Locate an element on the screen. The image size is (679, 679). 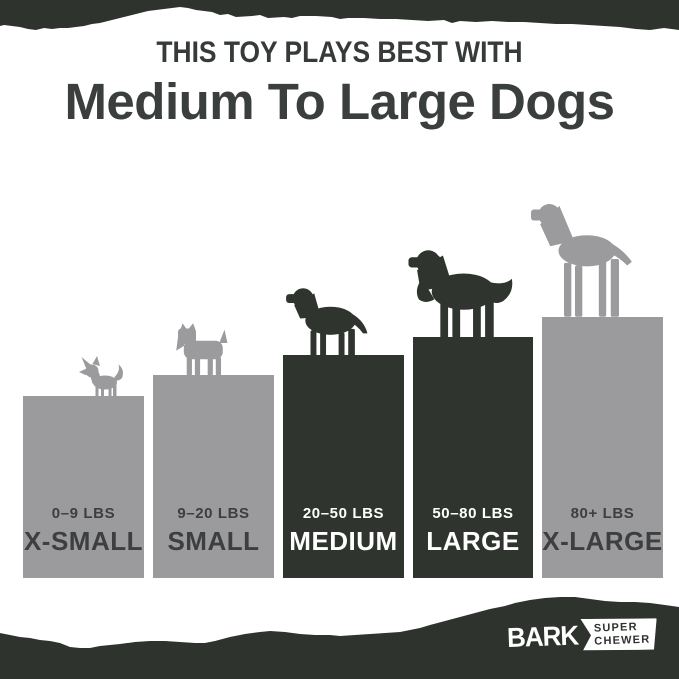
torn-paper-bottom-edge is located at coordinates (339, 638).